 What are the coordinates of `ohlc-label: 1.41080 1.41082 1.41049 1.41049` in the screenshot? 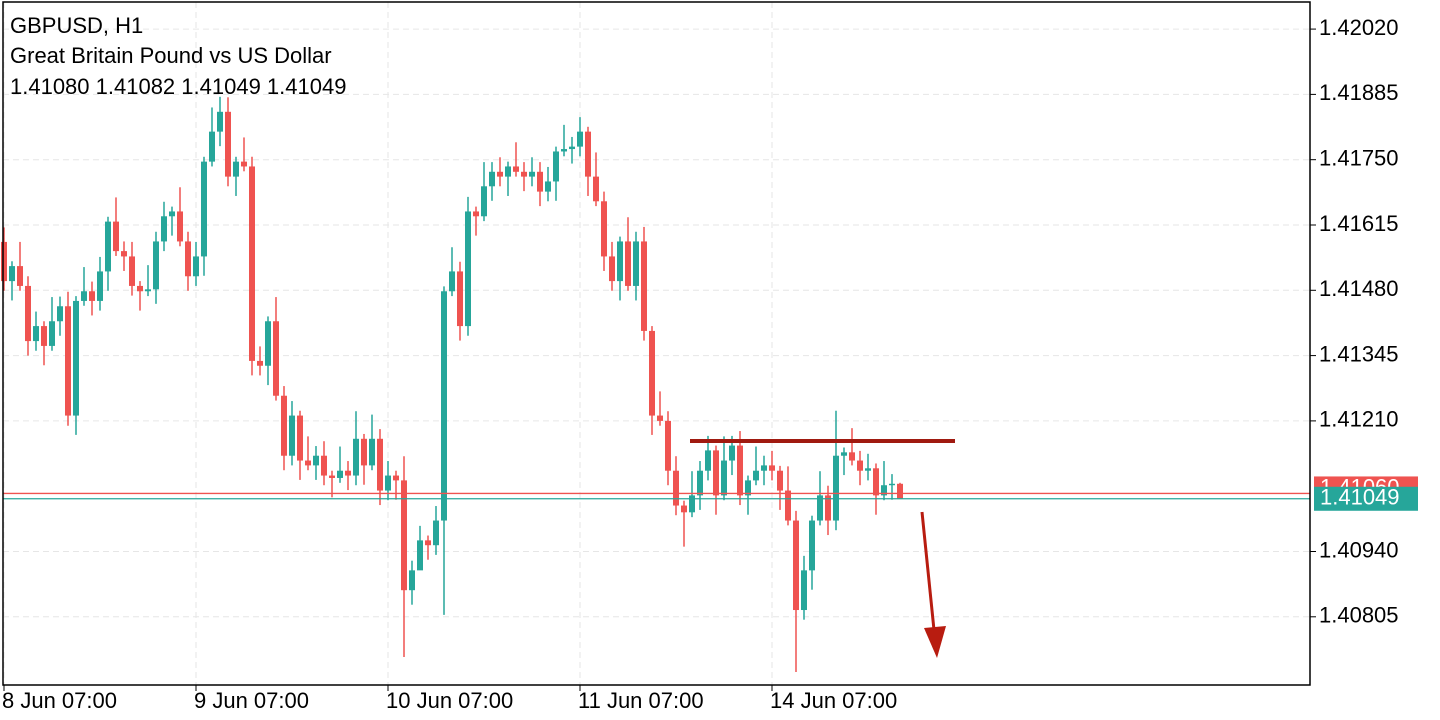 It's located at (178, 86).